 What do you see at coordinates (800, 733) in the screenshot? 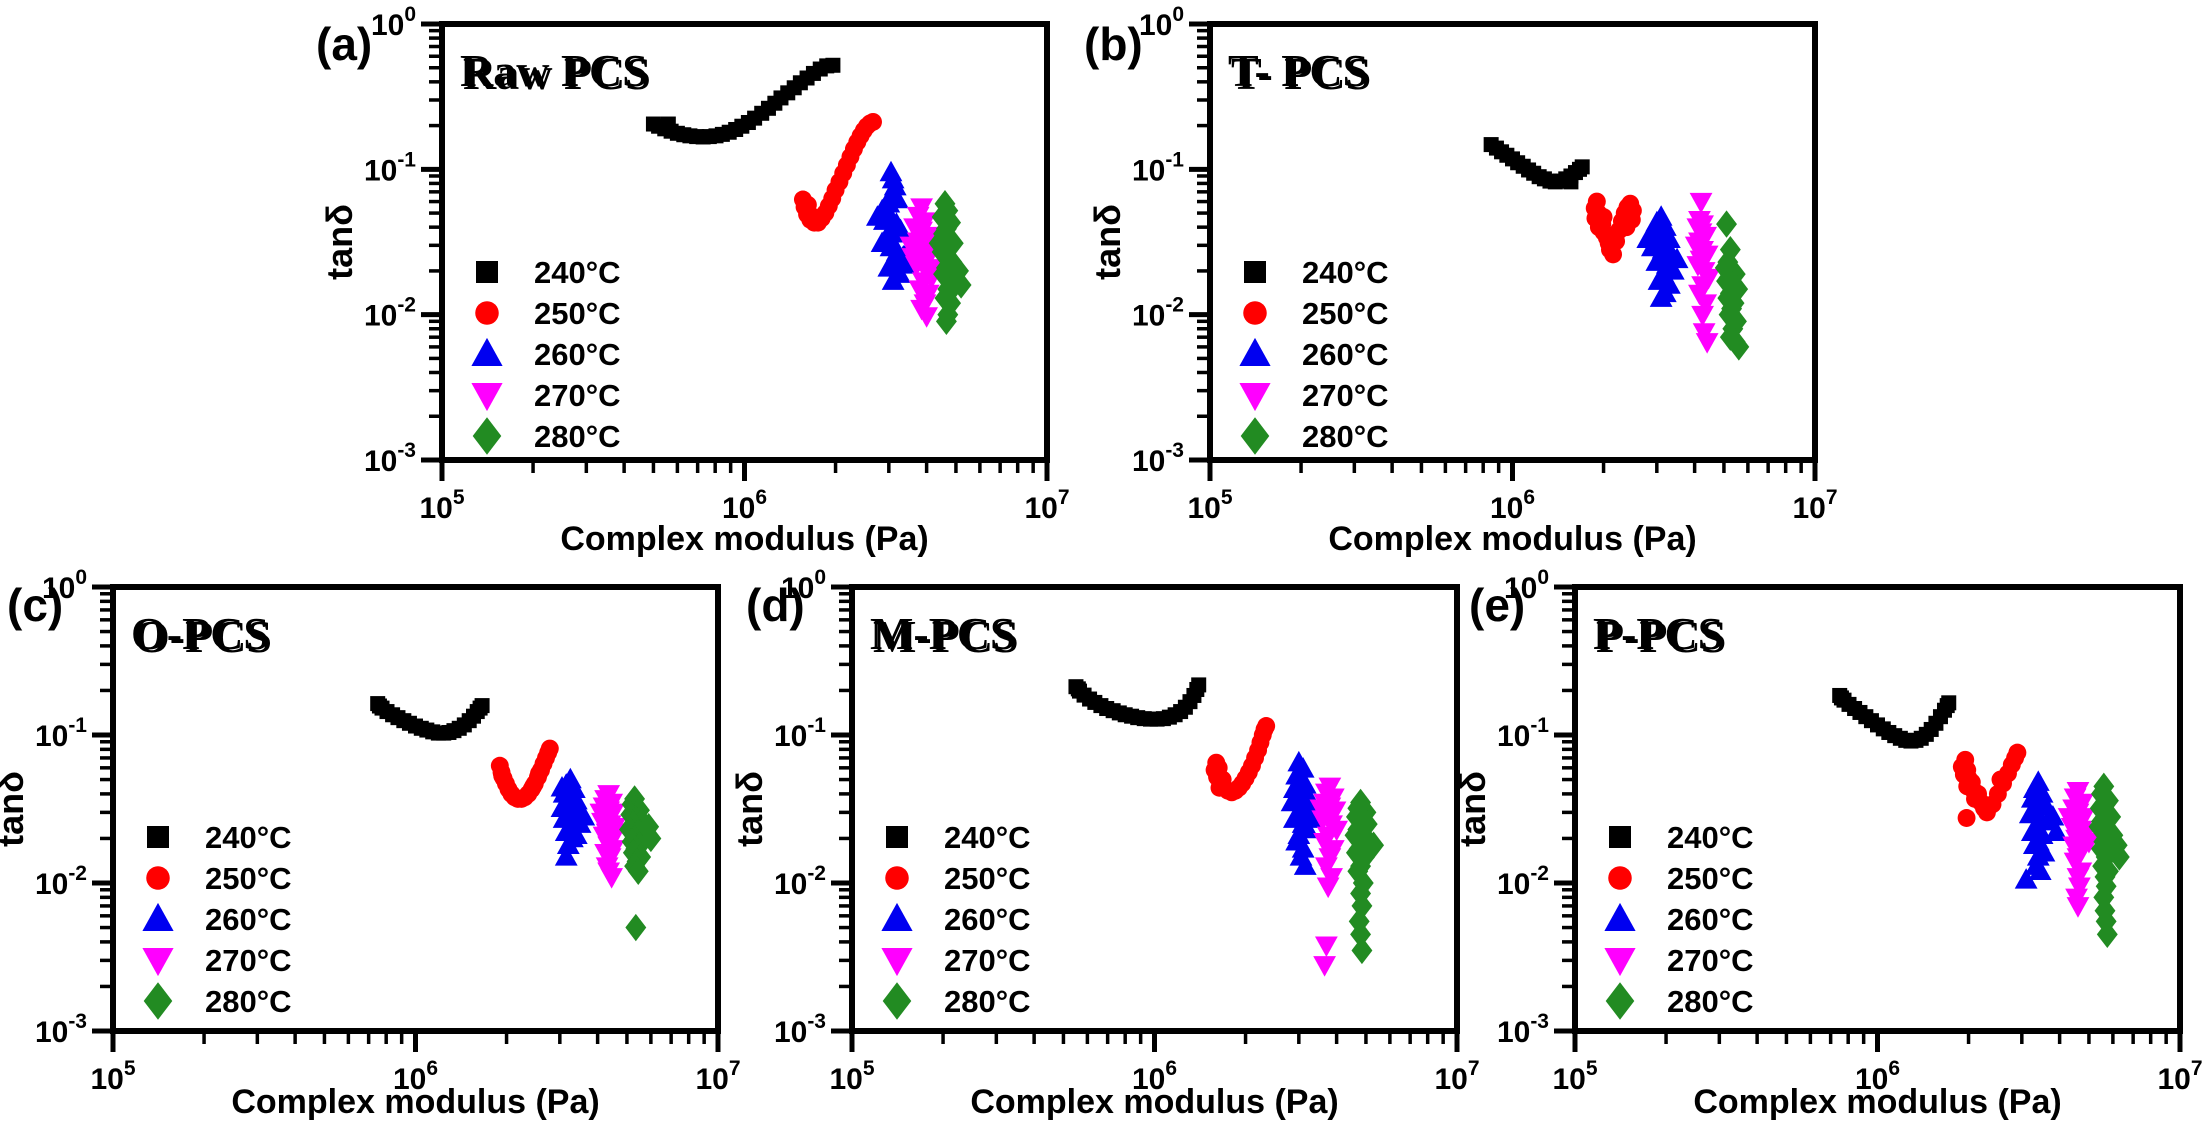
I see `y-tick-label-1e-1: 10⁻¹` at bounding box center [800, 733].